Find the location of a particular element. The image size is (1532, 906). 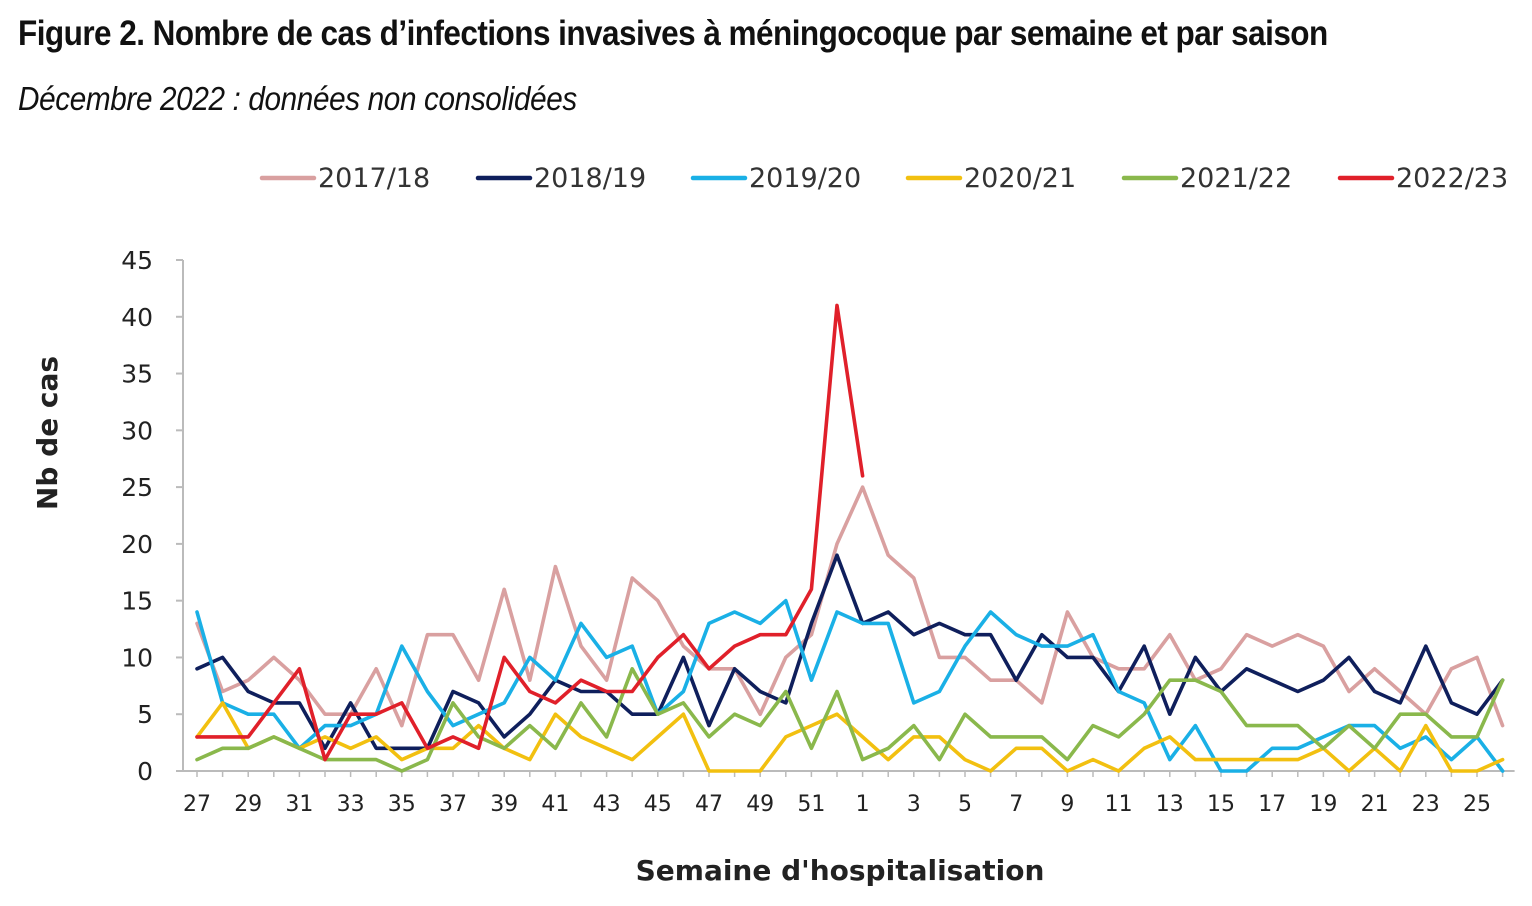

x-tick-label: 25 is located at coordinates (1477, 804).